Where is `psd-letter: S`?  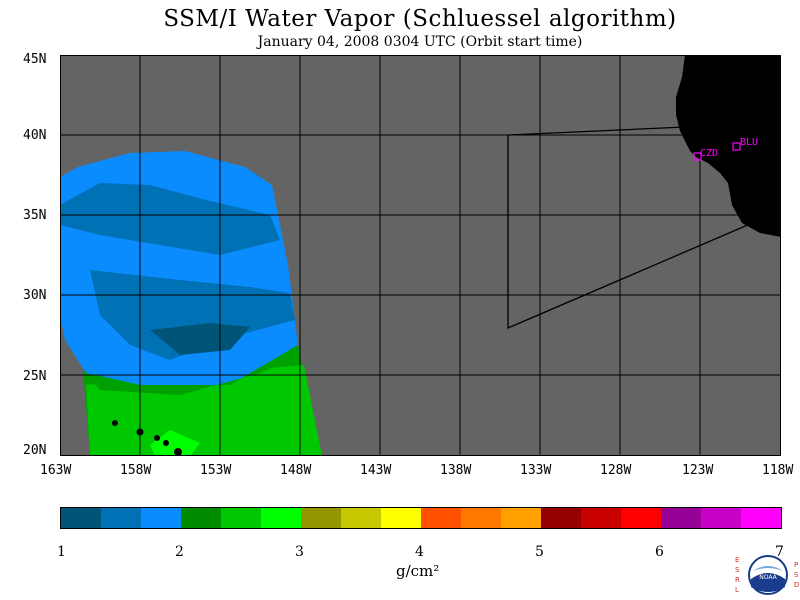 psd-letter: S is located at coordinates (796, 575).